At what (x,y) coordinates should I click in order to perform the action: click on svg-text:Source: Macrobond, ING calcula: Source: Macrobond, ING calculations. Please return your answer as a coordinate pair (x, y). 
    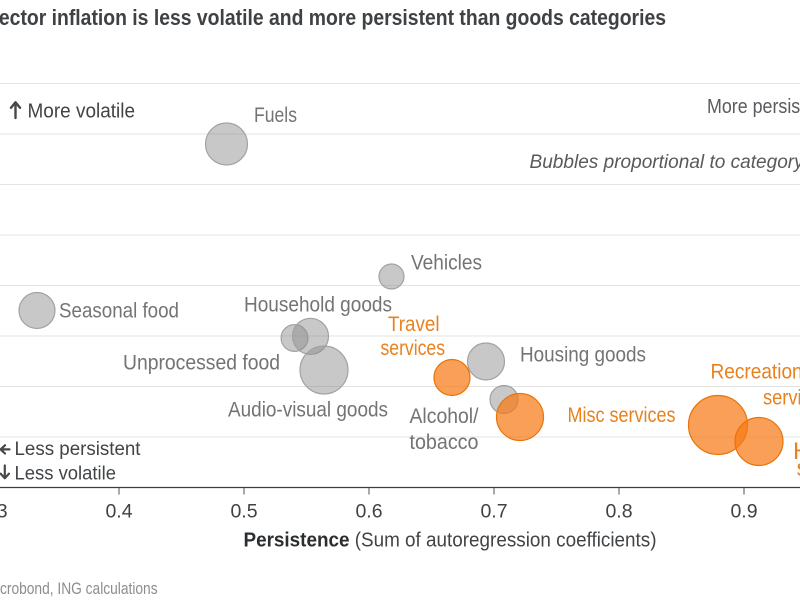
    Looking at the image, I should click on (79, 588).